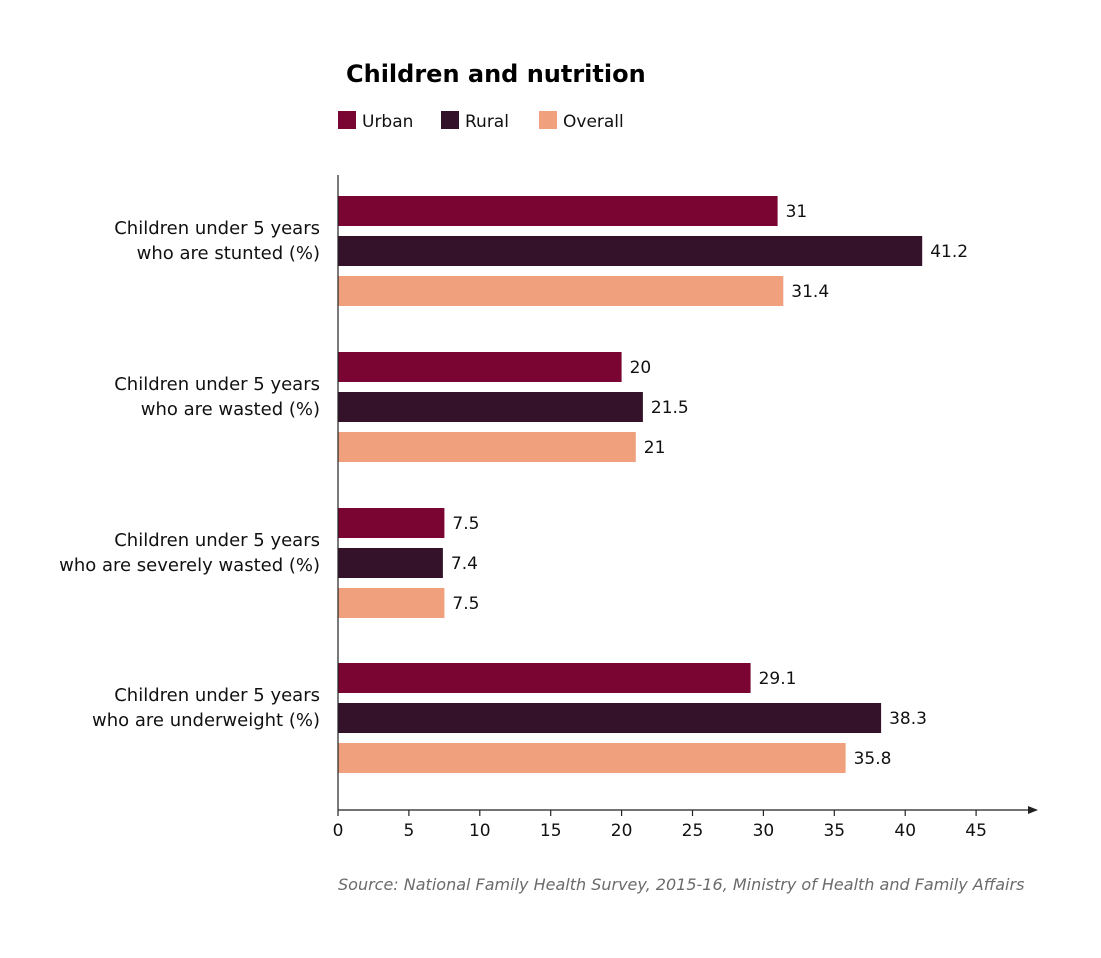 Image resolution: width=1101 pixels, height=958 pixels. What do you see at coordinates (217, 228) in the screenshot?
I see `category-label-1-line-1: Children under 5 years` at bounding box center [217, 228].